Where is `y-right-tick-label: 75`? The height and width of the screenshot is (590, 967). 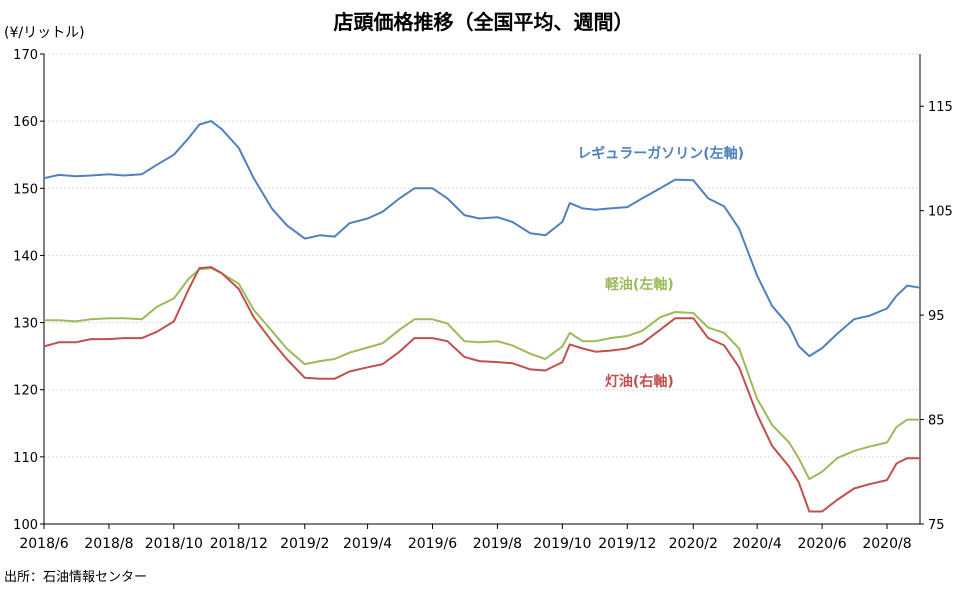
y-right-tick-label: 75 is located at coordinates (936, 525).